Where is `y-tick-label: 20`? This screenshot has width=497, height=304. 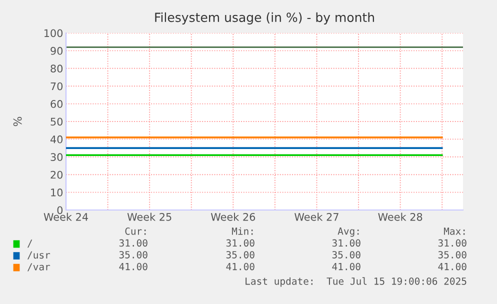 y-tick-label: 20 is located at coordinates (56, 174).